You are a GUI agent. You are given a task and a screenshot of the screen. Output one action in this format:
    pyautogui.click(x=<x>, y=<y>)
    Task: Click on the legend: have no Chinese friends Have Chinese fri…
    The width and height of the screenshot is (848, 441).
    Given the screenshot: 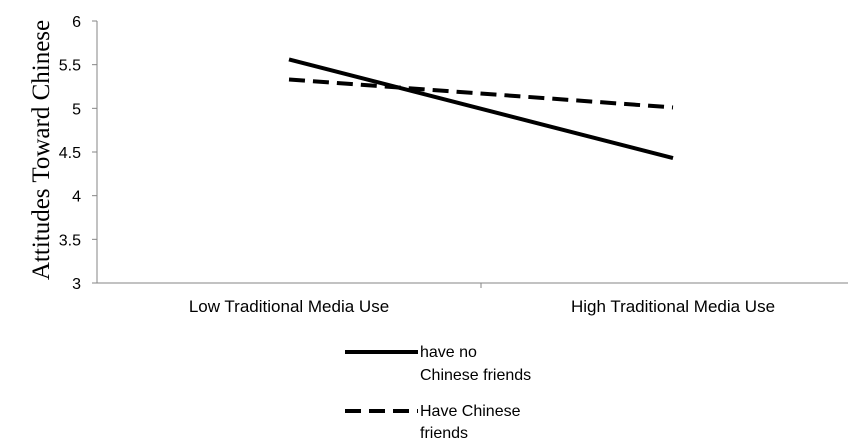 What is the action you would take?
    pyautogui.click(x=438, y=392)
    